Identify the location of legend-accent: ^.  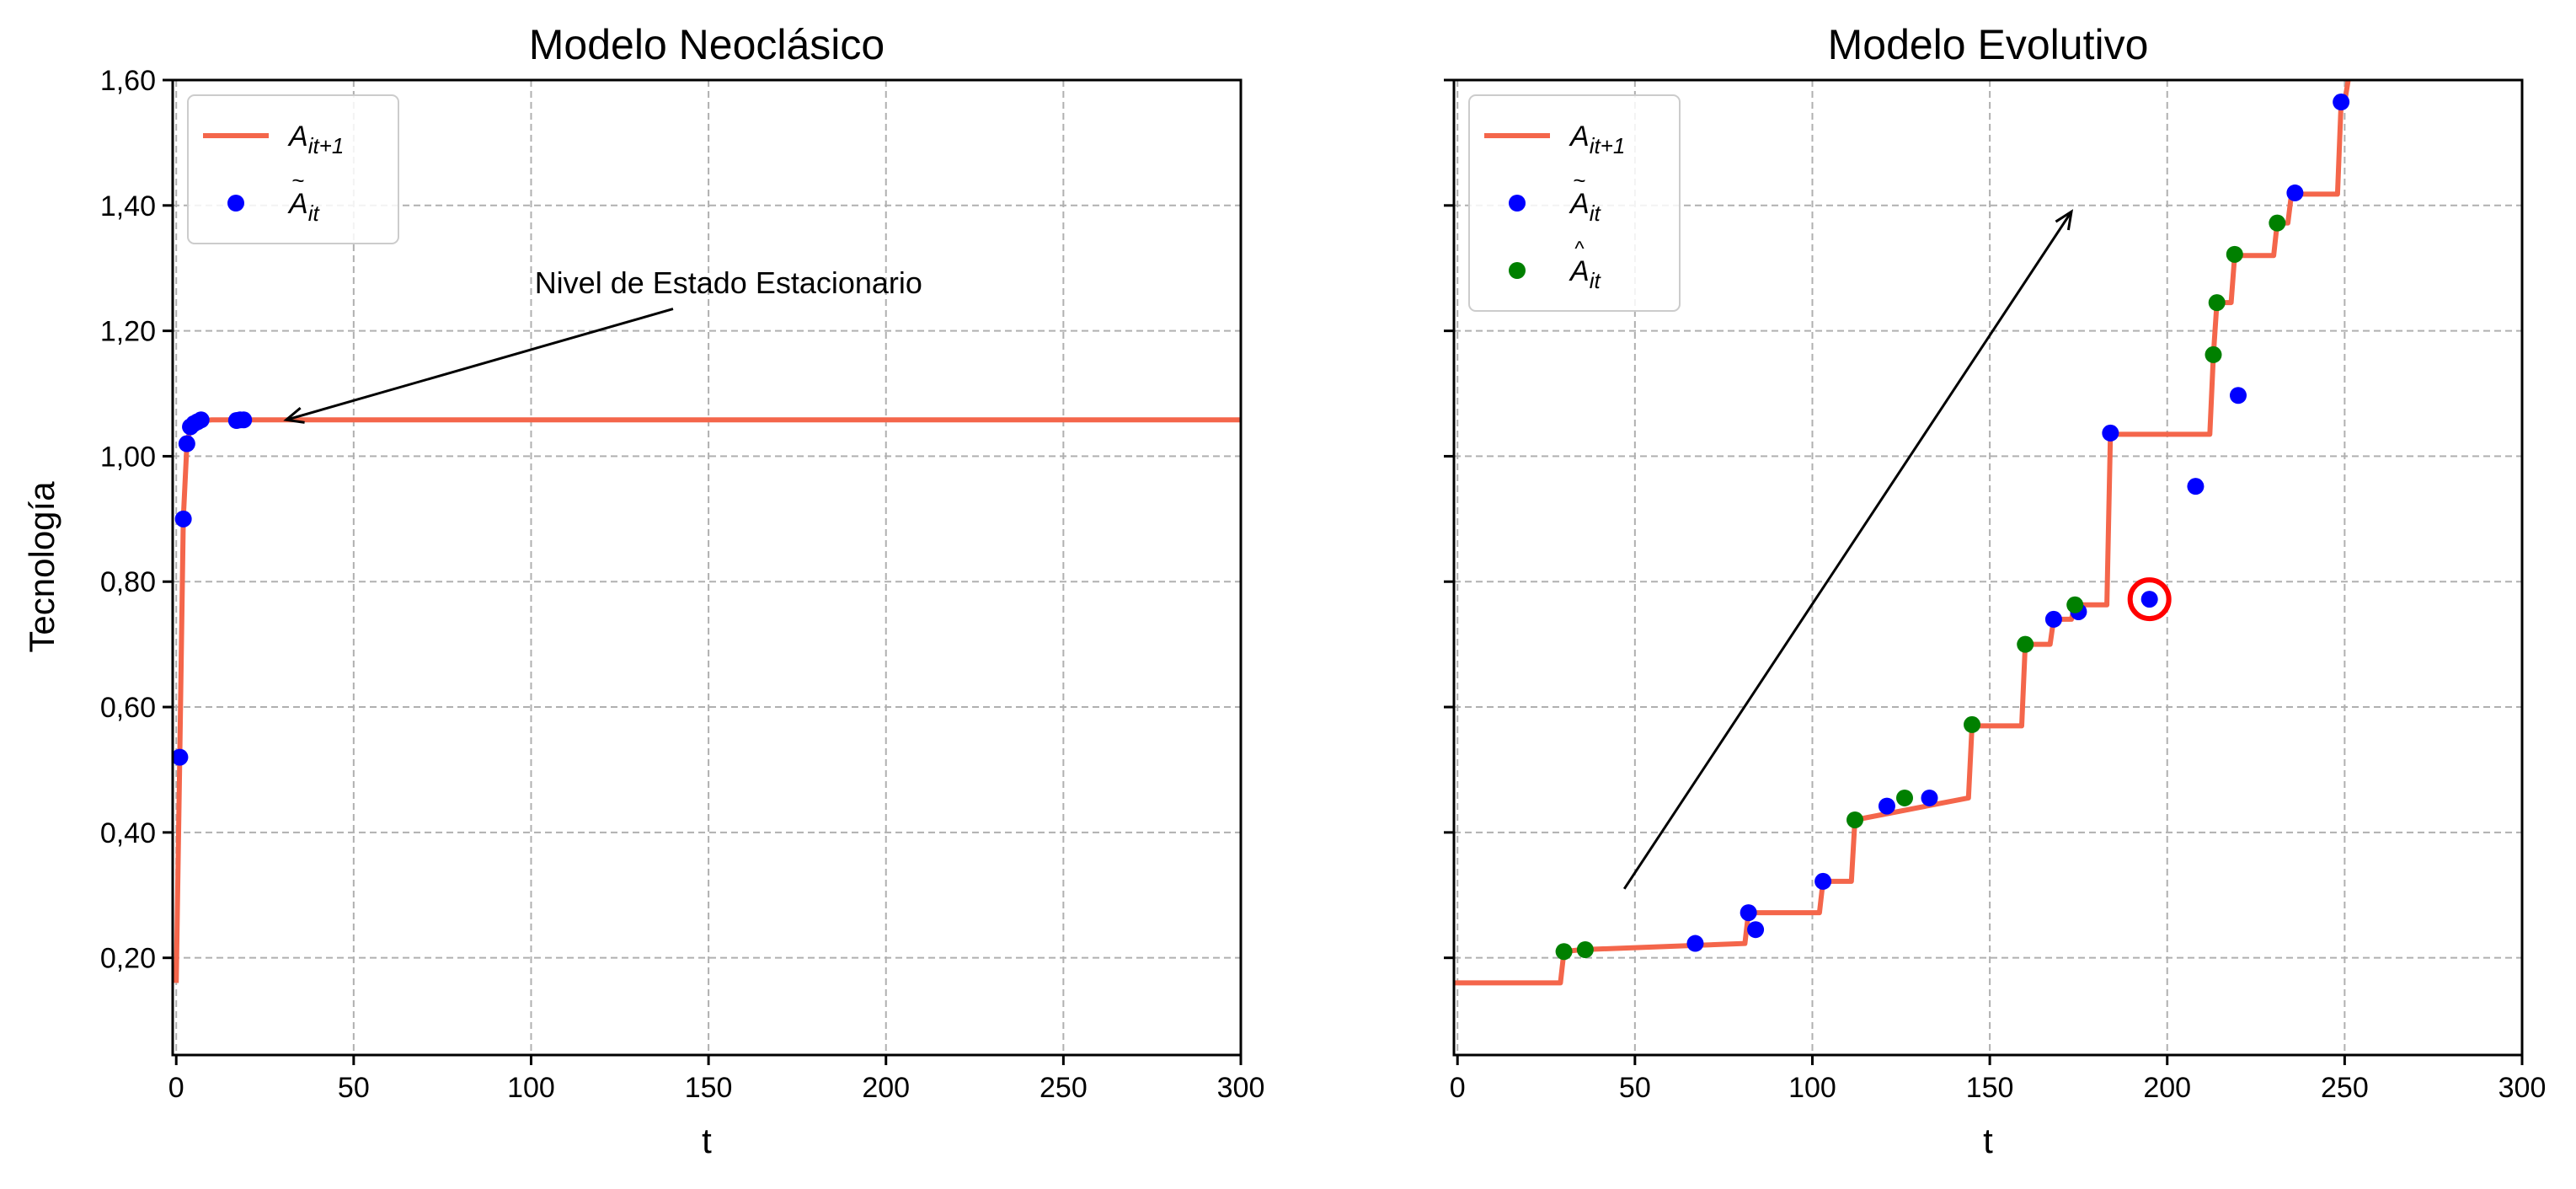
(1579, 249).